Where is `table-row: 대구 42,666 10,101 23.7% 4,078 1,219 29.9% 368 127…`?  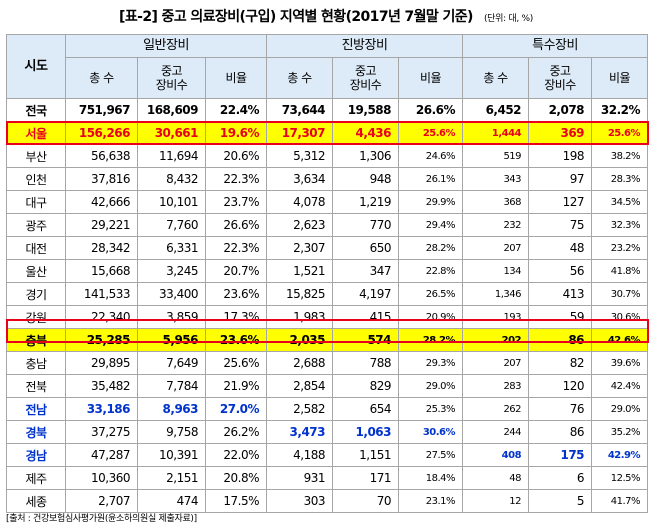
table-row: 대구 42,666 10,101 23.7% 4,078 1,219 29.9% 368 127… is located at coordinates (327, 202).